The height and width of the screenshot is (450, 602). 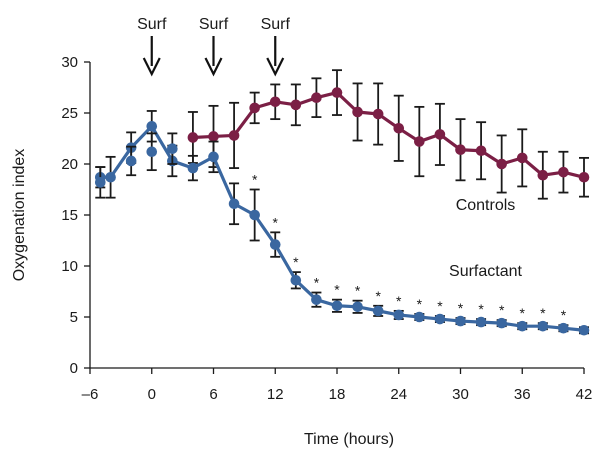 I want to click on series-label-controls: Controls, so click(x=486, y=205).